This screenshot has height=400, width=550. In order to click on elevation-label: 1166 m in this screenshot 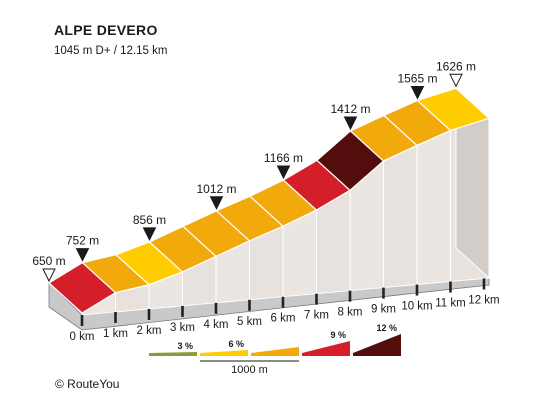, I will do `click(283, 158)`.